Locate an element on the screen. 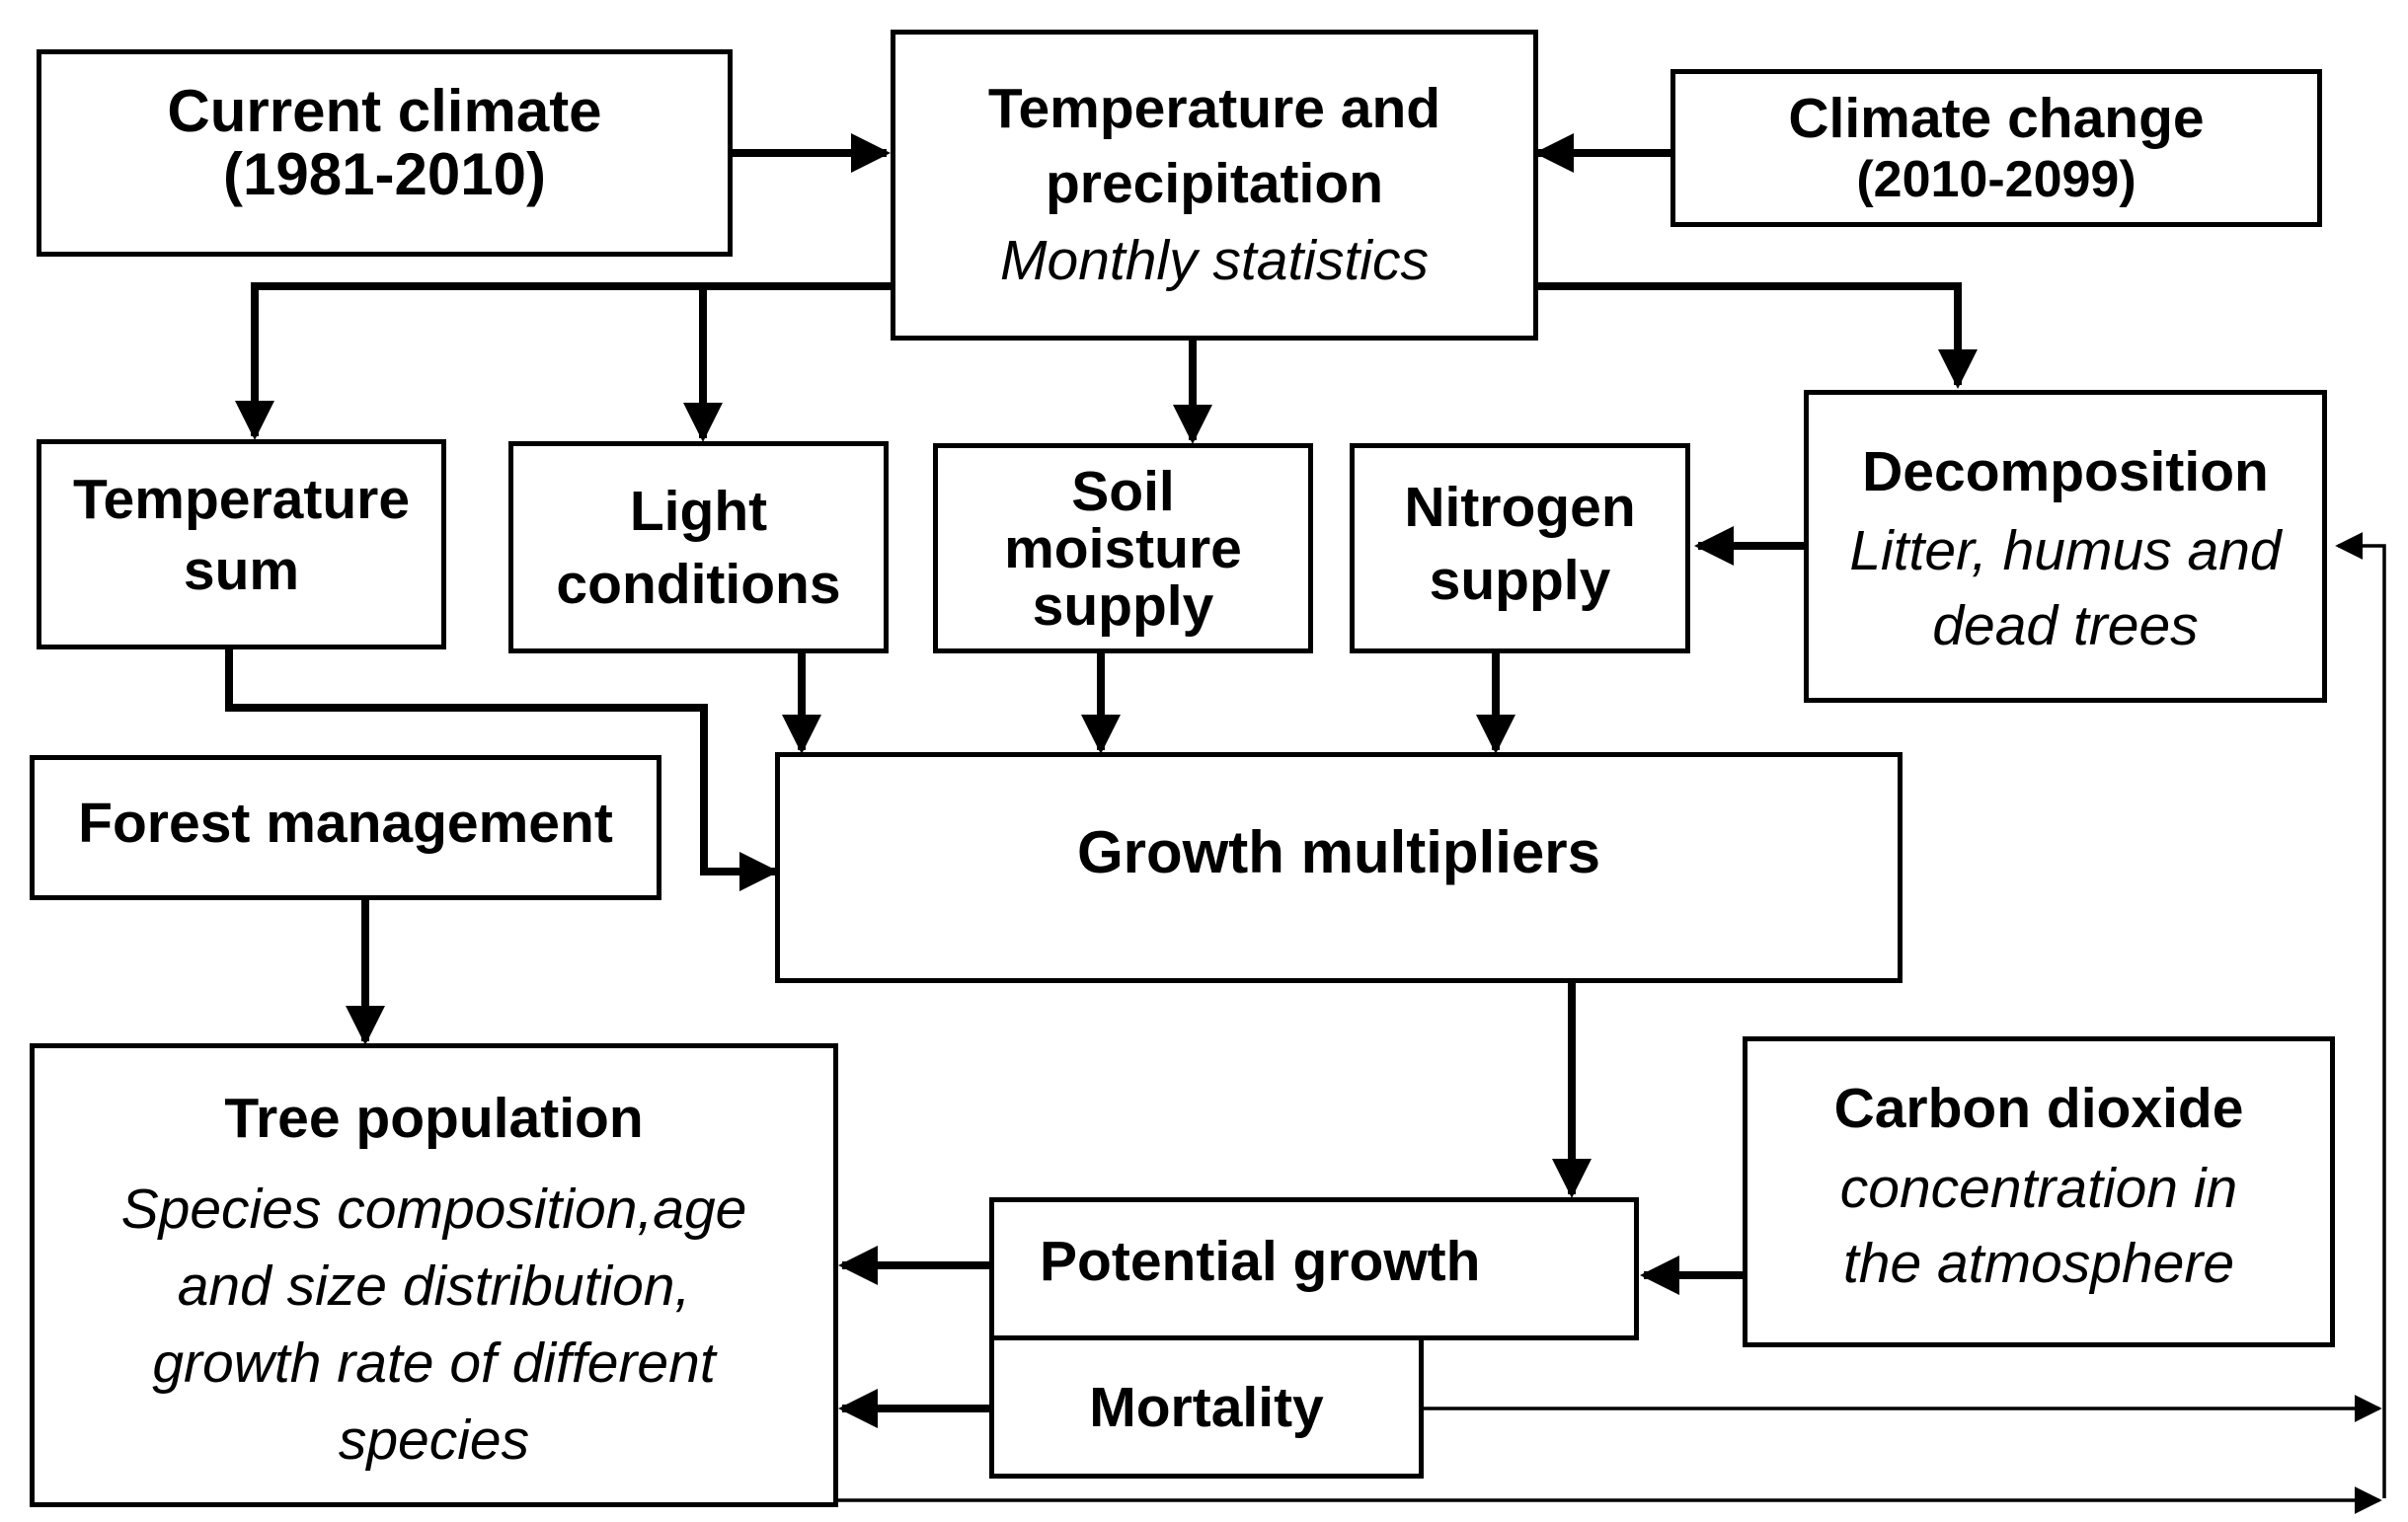 This screenshot has width=2408, height=1522. climate-change-title: Climate change is located at coordinates (1996, 119).